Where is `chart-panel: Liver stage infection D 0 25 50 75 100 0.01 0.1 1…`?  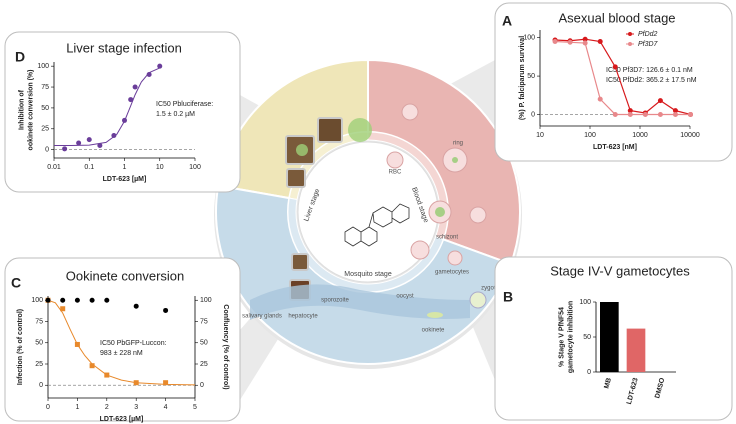
chart-panel: Liver stage infection D 0 25 50 75 100 0.01 0.1 1… is located at coordinates (122, 112).